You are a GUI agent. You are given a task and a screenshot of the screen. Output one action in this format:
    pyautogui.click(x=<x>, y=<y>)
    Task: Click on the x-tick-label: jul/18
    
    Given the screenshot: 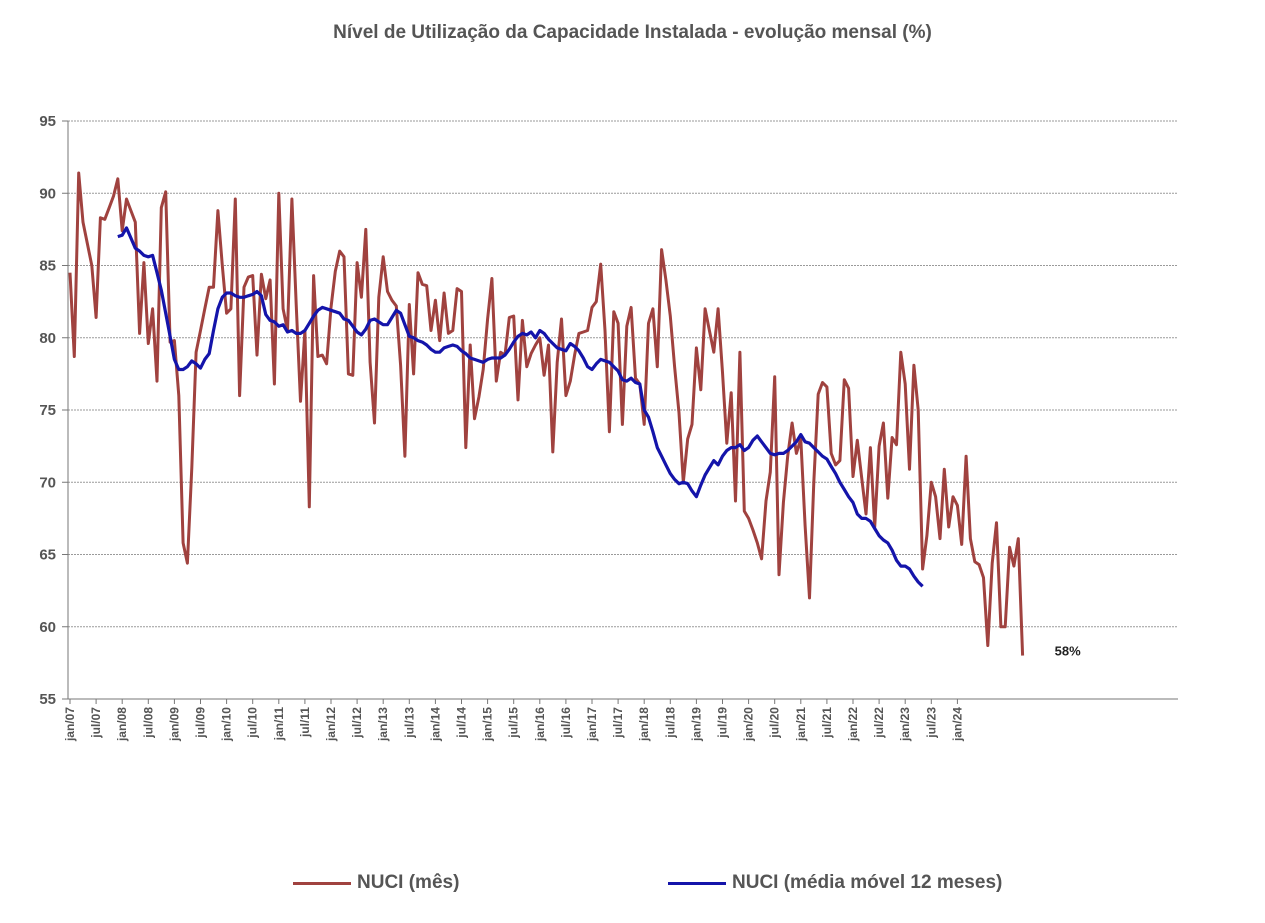 What is the action you would take?
    pyautogui.click(x=670, y=723)
    